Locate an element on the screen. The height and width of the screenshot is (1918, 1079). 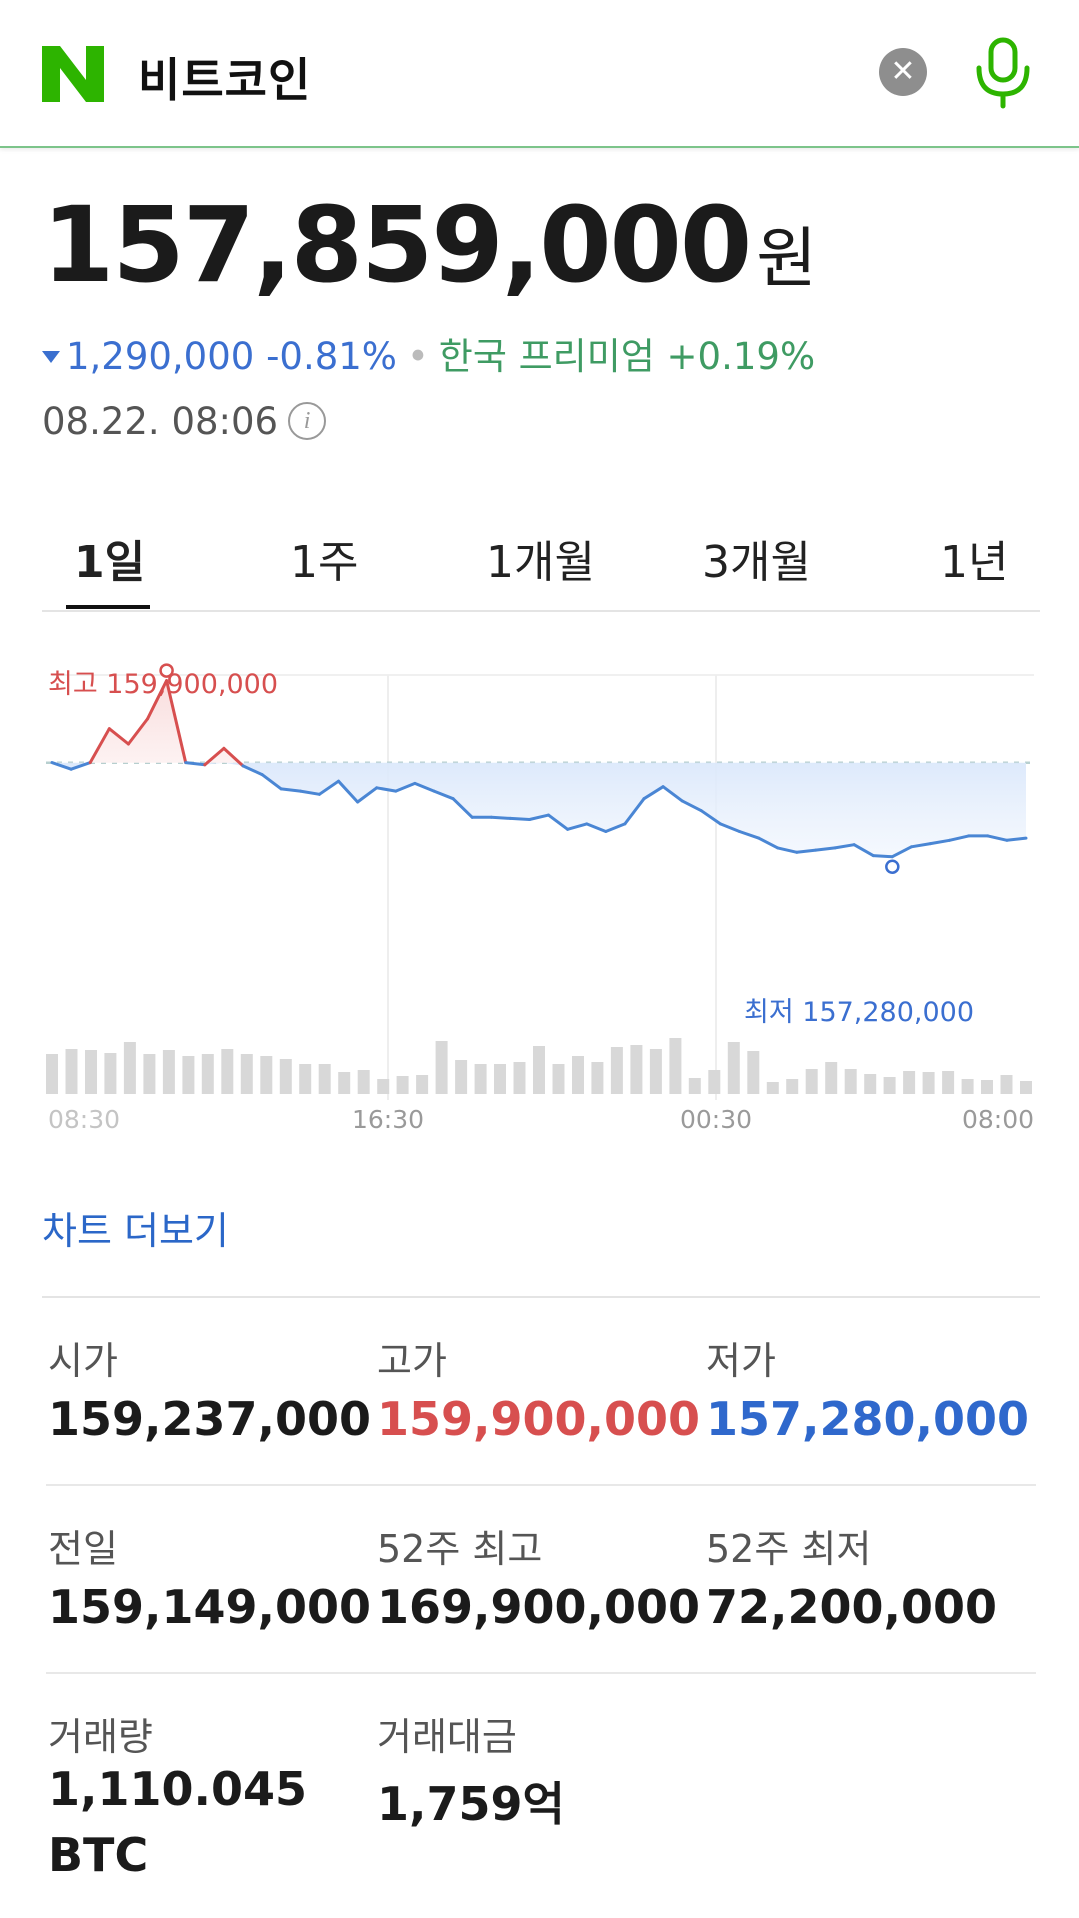
search-header: 비트코인 ✕ is located at coordinates (539, 74).